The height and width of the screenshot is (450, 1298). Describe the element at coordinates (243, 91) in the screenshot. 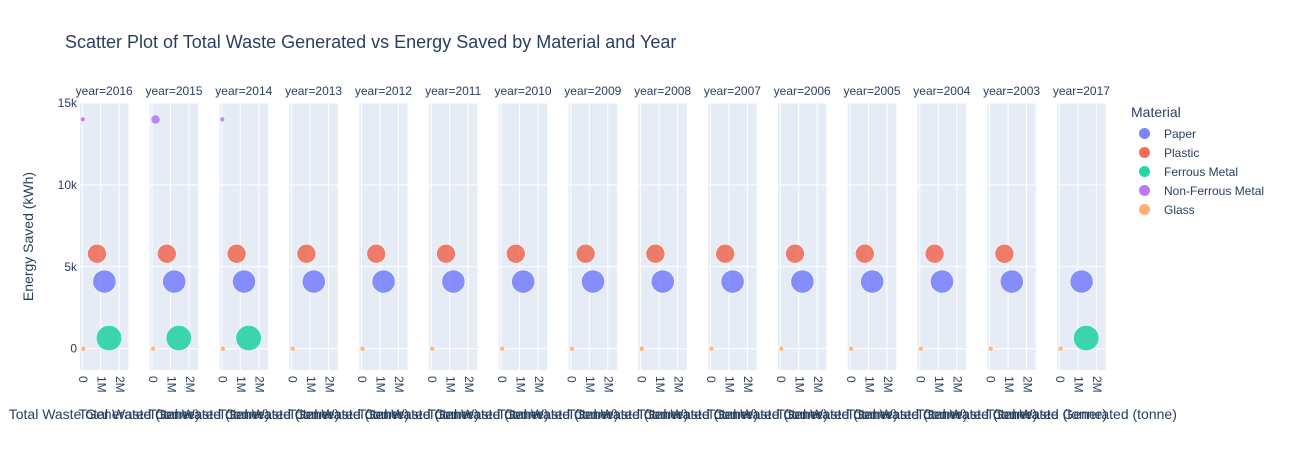

I see `panel-label: year=2014` at that location.